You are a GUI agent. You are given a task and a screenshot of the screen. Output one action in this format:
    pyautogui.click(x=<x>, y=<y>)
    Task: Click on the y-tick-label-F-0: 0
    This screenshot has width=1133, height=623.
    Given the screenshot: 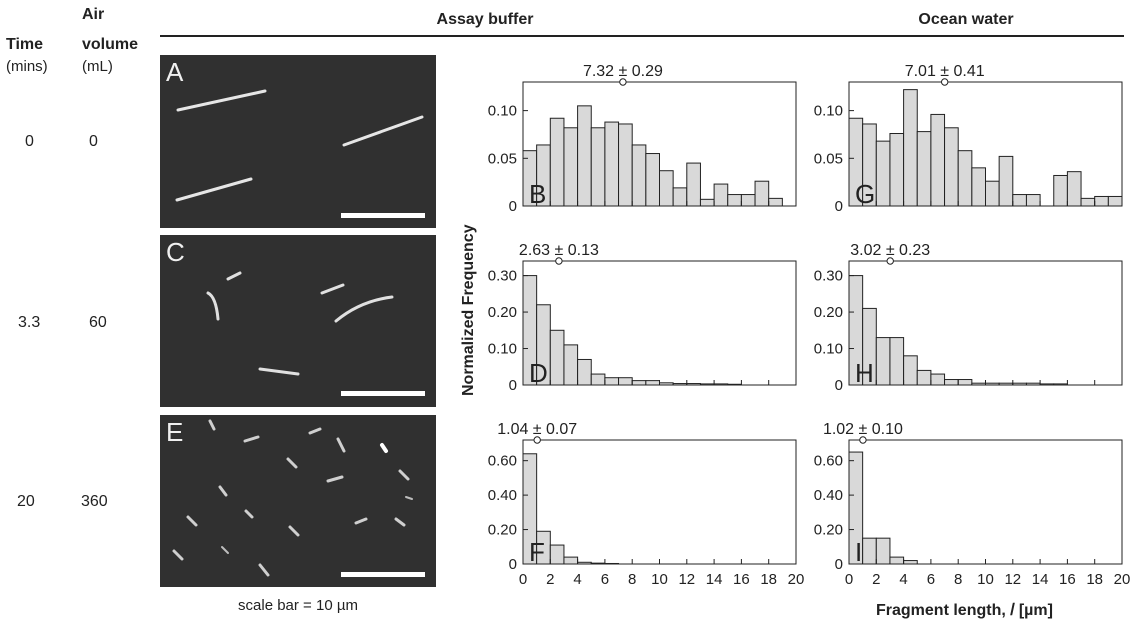 What is the action you would take?
    pyautogui.click(x=513, y=564)
    